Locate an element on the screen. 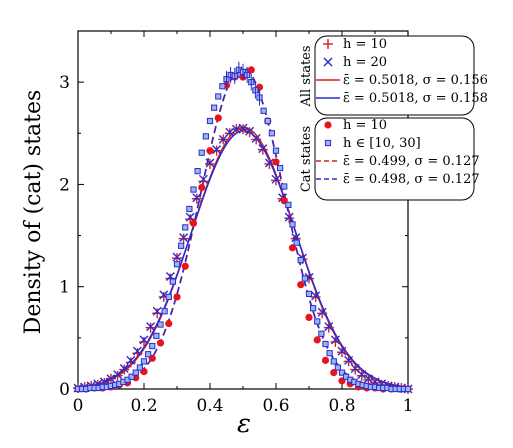 The width and height of the screenshot is (513, 448). legend-label-3: ε̄ = 0.5018, σ = 0.158 is located at coordinates (415, 98).